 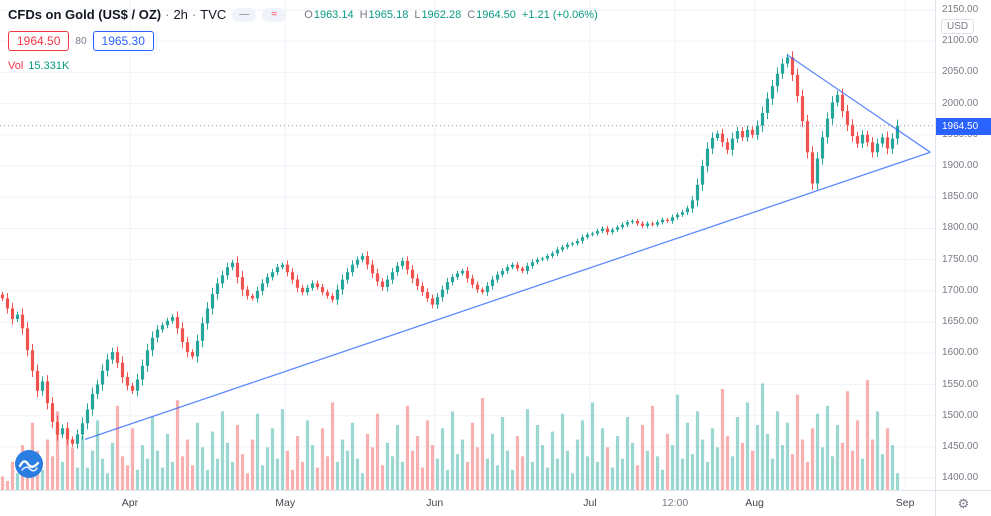 What do you see at coordinates (29, 464) in the screenshot?
I see `tradingview-logo-icon` at bounding box center [29, 464].